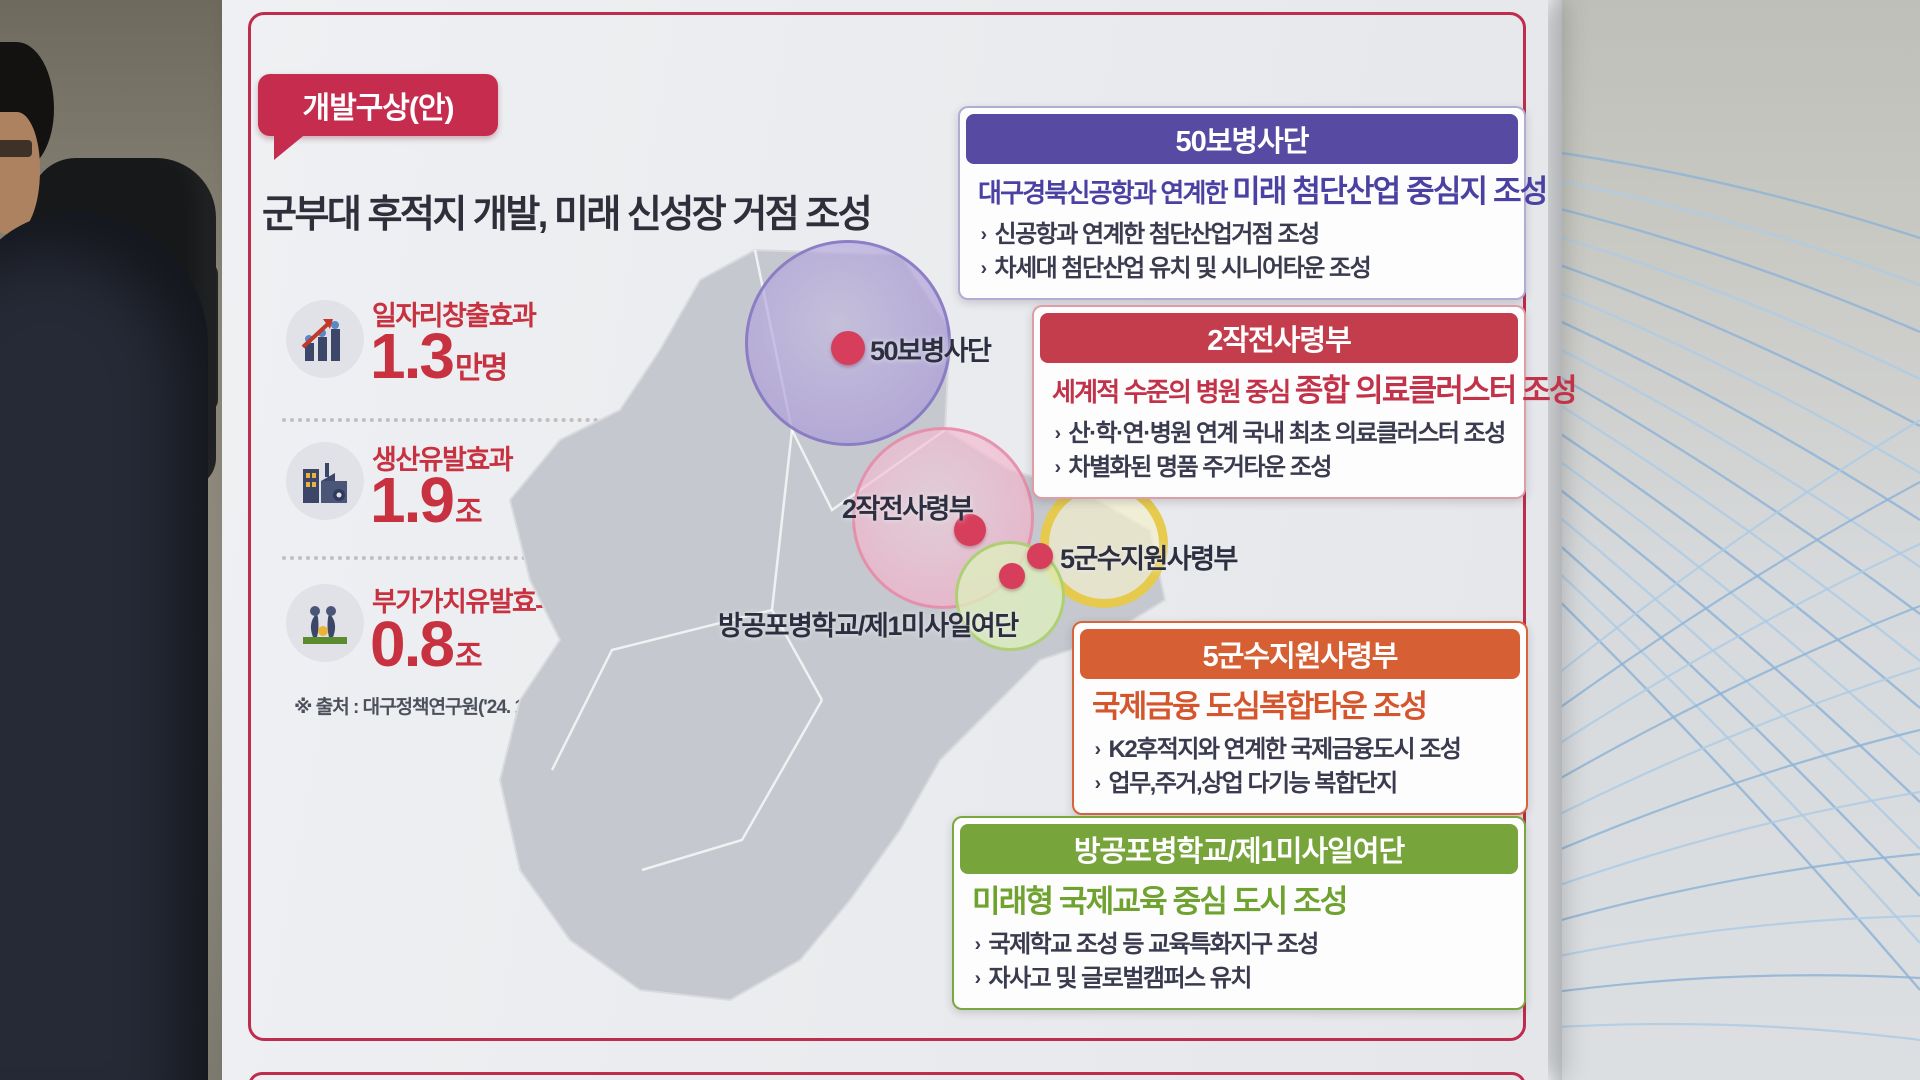  What do you see at coordinates (1260, 706) in the screenshot?
I see `headline-emphasis: 국제금융 도심복합타운 조성` at bounding box center [1260, 706].